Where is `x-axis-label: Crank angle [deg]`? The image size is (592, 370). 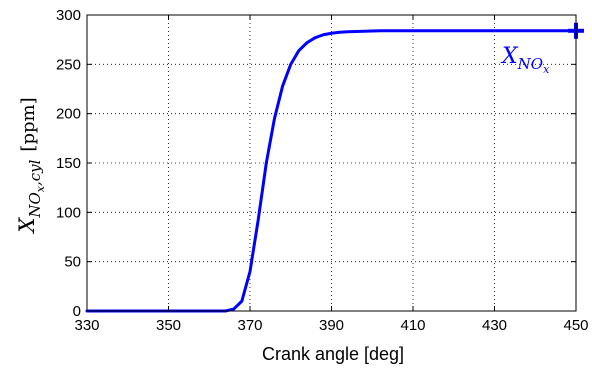
x-axis-label: Crank angle [deg] is located at coordinates (333, 354).